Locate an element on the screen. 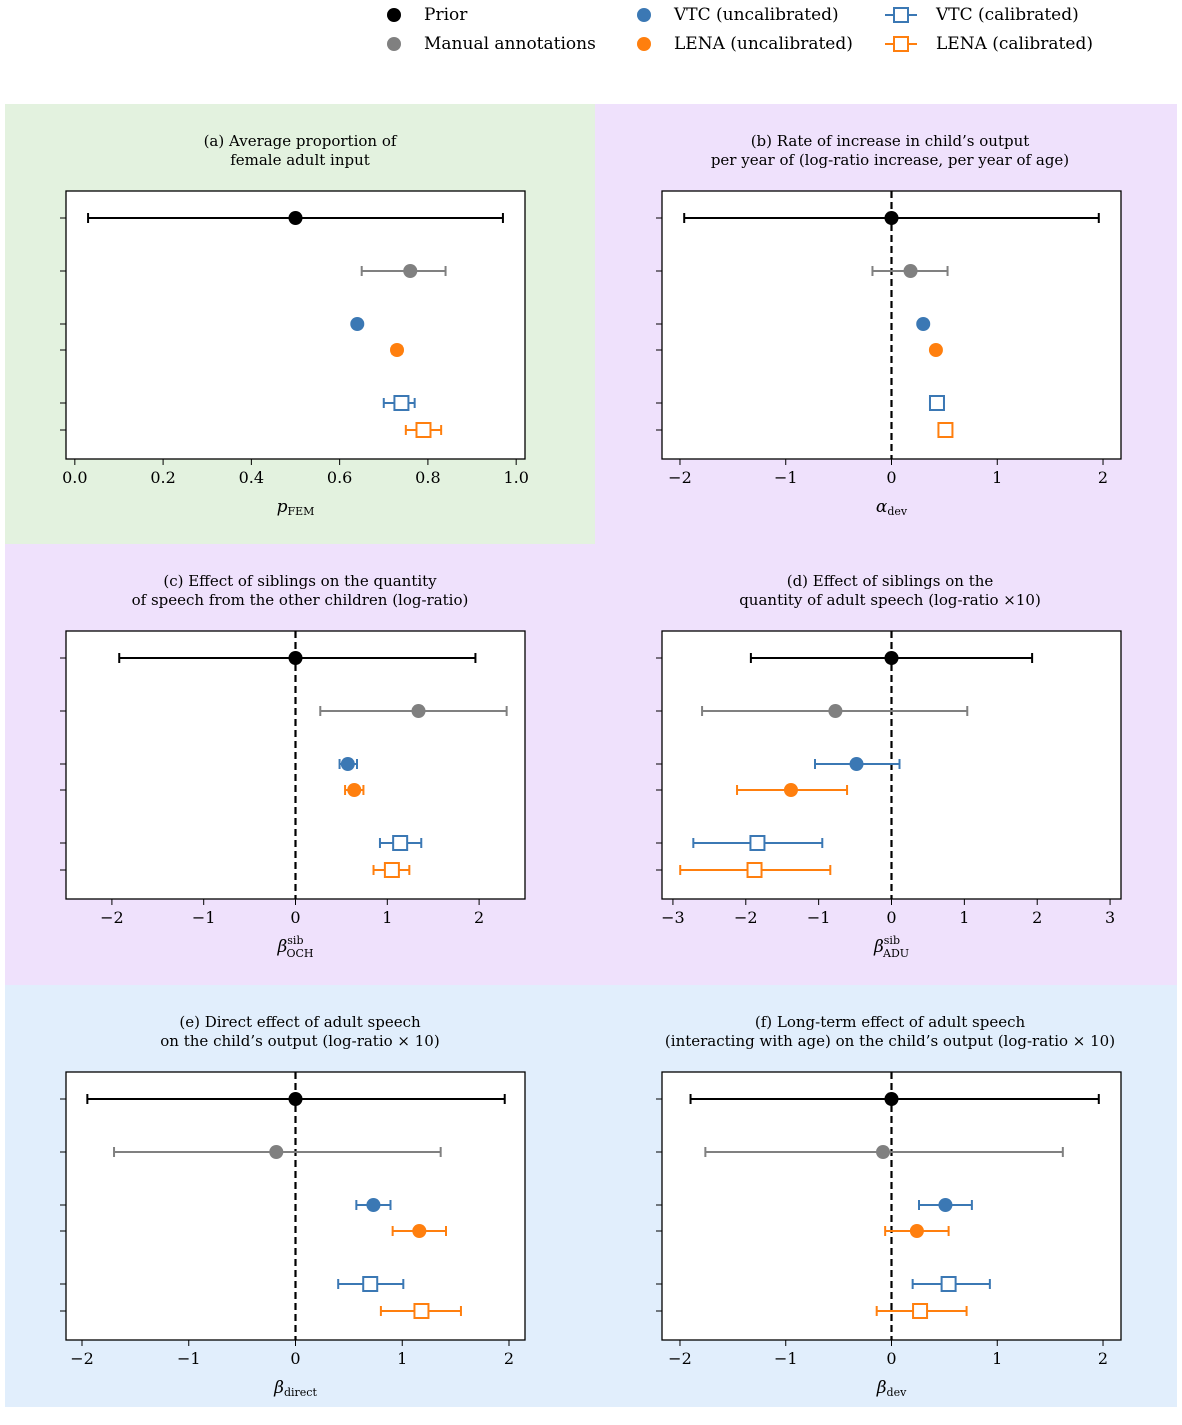  chart-svg: −2 −1 0 1 2 βsib OCH is located at coordinates (293, 795).